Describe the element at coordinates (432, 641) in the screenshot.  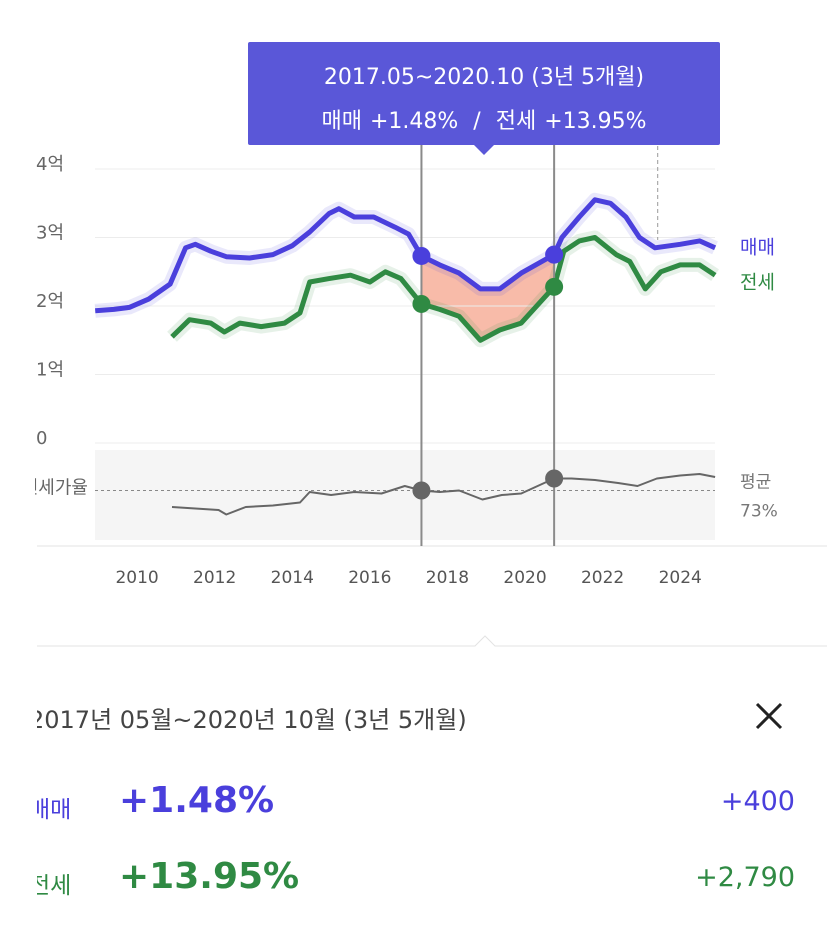
I see `panel-divider` at that location.